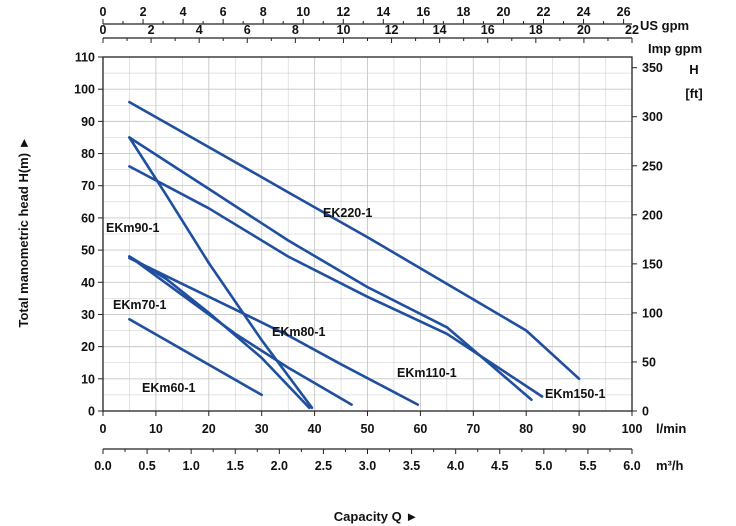 The width and height of the screenshot is (736, 526). I want to click on x-lmin-tick-label: 0, so click(103, 429).